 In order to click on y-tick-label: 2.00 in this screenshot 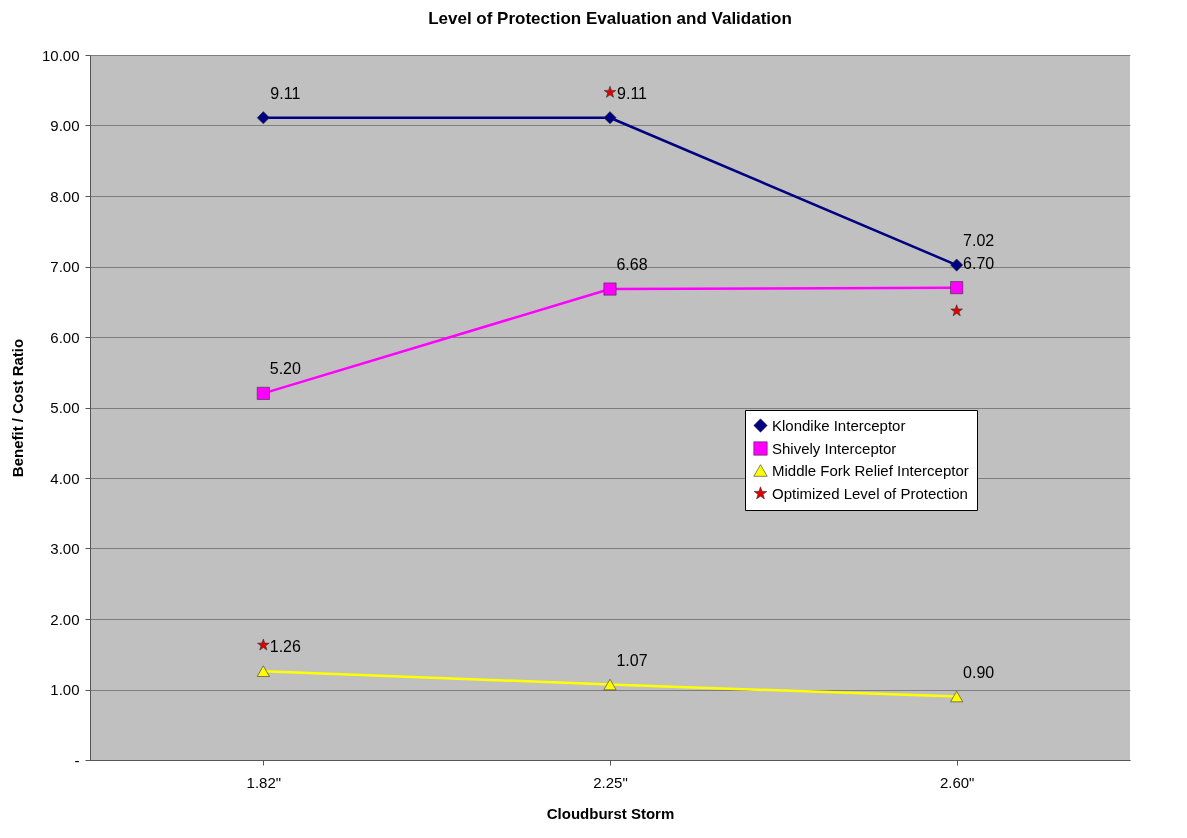, I will do `click(65, 619)`.